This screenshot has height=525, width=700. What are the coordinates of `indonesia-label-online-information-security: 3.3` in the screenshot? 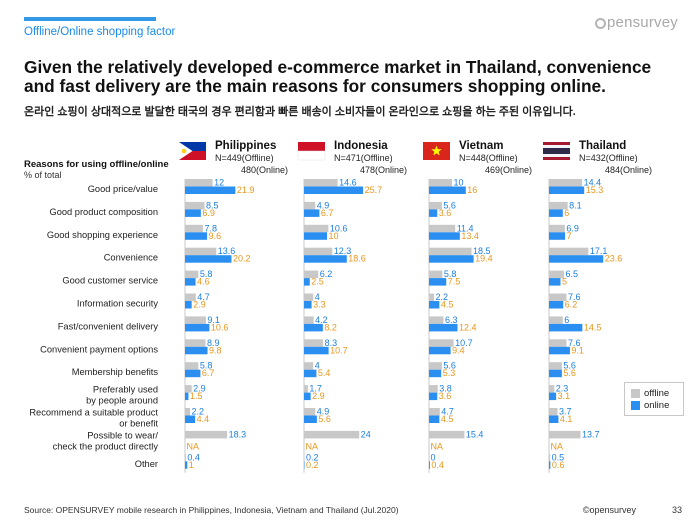 It's located at (319, 305).